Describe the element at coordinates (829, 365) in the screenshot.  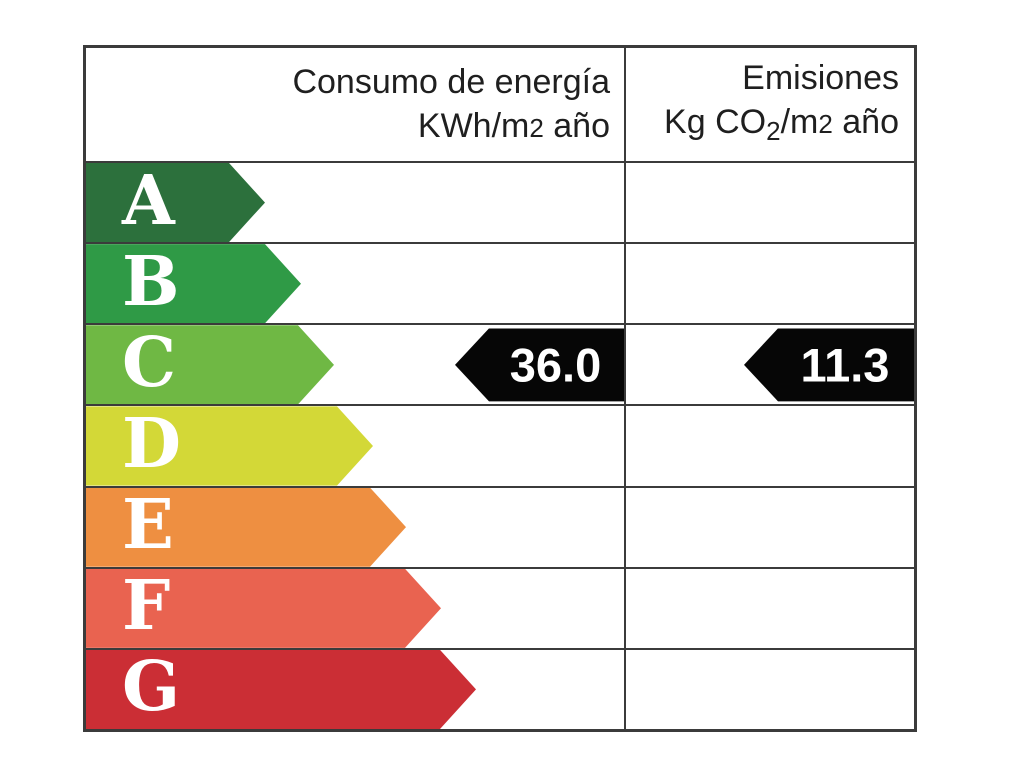
I see `emissions-value-arrow: 11.3` at that location.